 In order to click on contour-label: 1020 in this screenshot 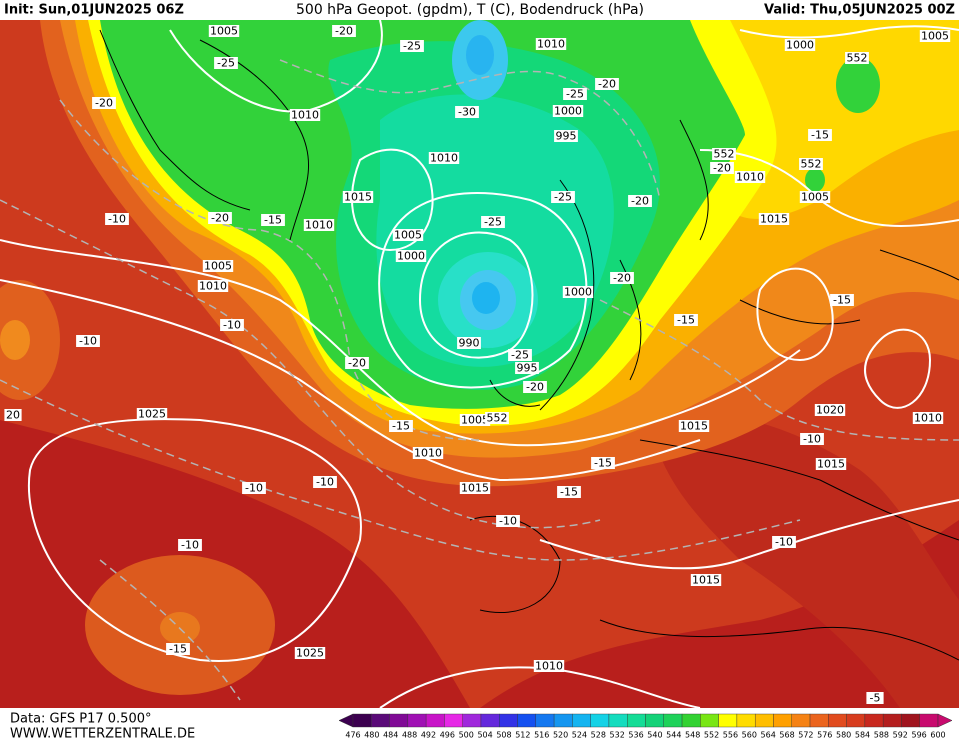, I will do `click(830, 410)`.